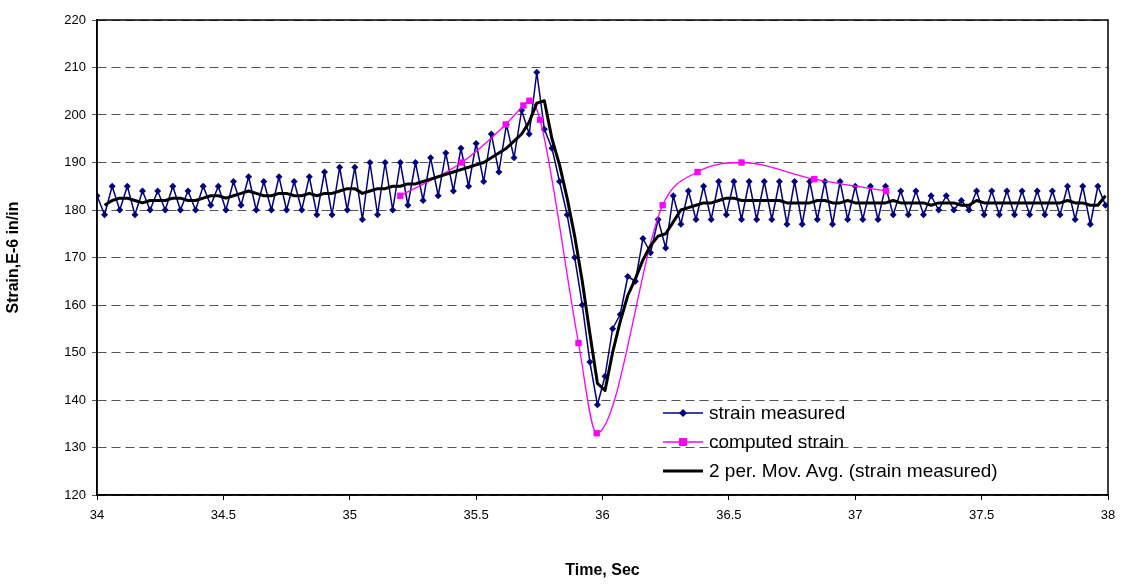 The width and height of the screenshot is (1135, 584). I want to click on y-axis-title: Strain,E-6 in/in, so click(13, 257).